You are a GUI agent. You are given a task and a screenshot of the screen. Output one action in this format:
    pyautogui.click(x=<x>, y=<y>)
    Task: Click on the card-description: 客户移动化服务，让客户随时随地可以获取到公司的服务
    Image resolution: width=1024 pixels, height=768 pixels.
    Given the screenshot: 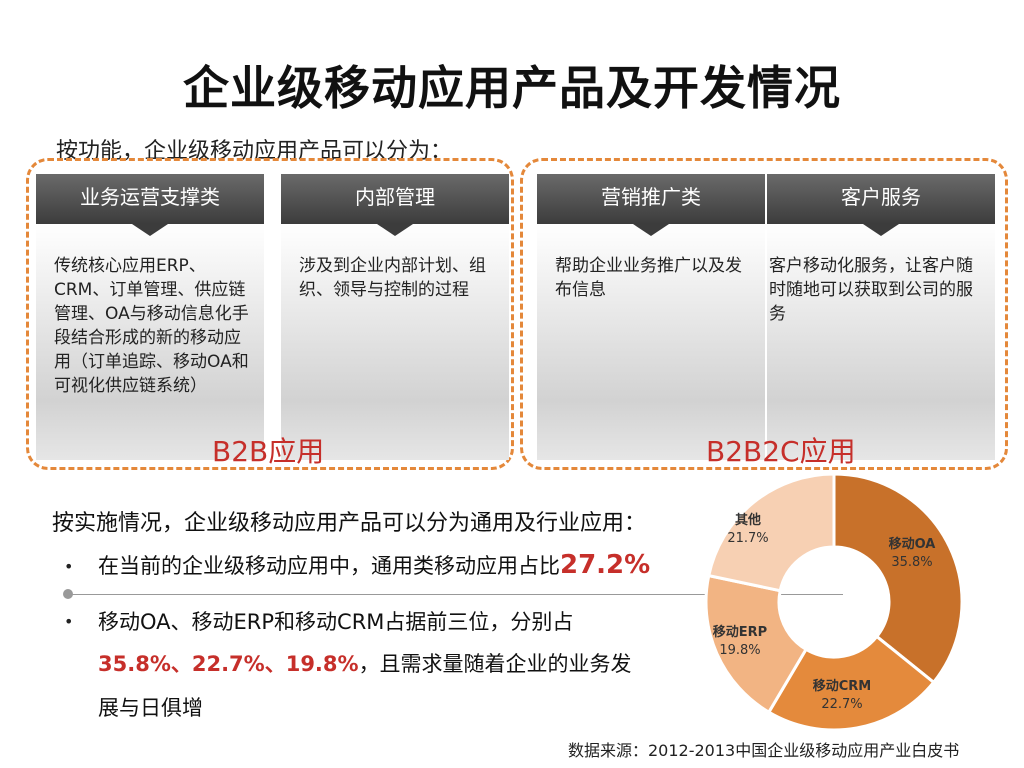 What is the action you would take?
    pyautogui.click(x=871, y=290)
    